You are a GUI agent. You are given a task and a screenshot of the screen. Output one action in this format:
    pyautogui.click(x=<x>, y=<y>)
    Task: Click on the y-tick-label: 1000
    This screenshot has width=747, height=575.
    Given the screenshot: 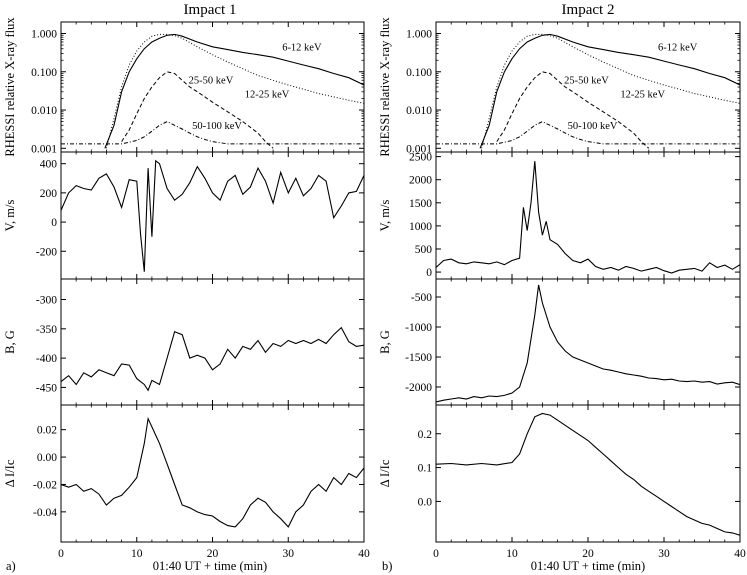 What is the action you would take?
    pyautogui.click(x=420, y=227)
    